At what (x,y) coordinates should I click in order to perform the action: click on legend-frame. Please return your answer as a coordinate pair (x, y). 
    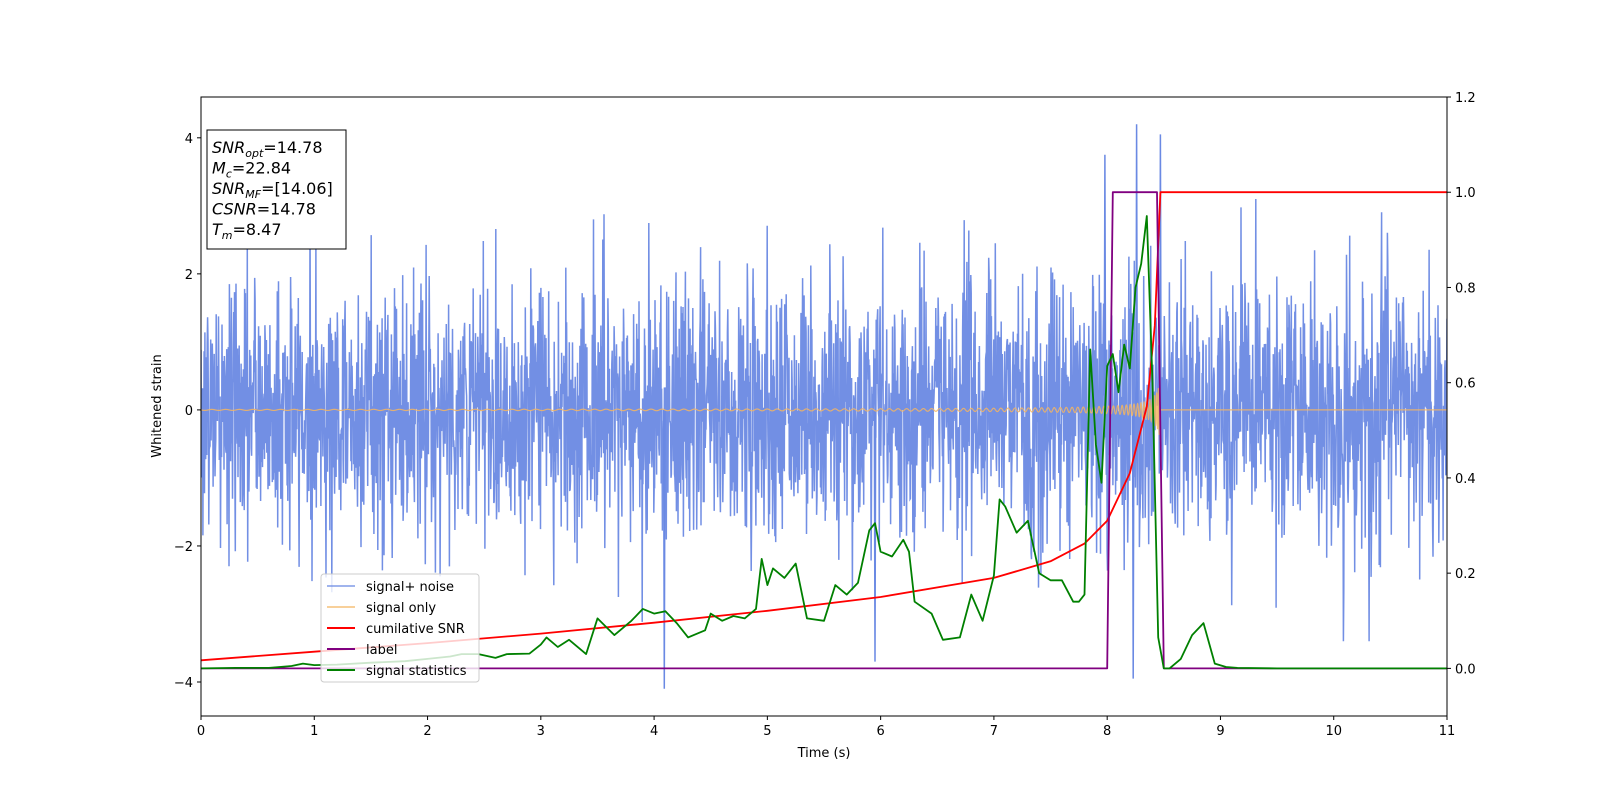
    Looking at the image, I should click on (400, 628).